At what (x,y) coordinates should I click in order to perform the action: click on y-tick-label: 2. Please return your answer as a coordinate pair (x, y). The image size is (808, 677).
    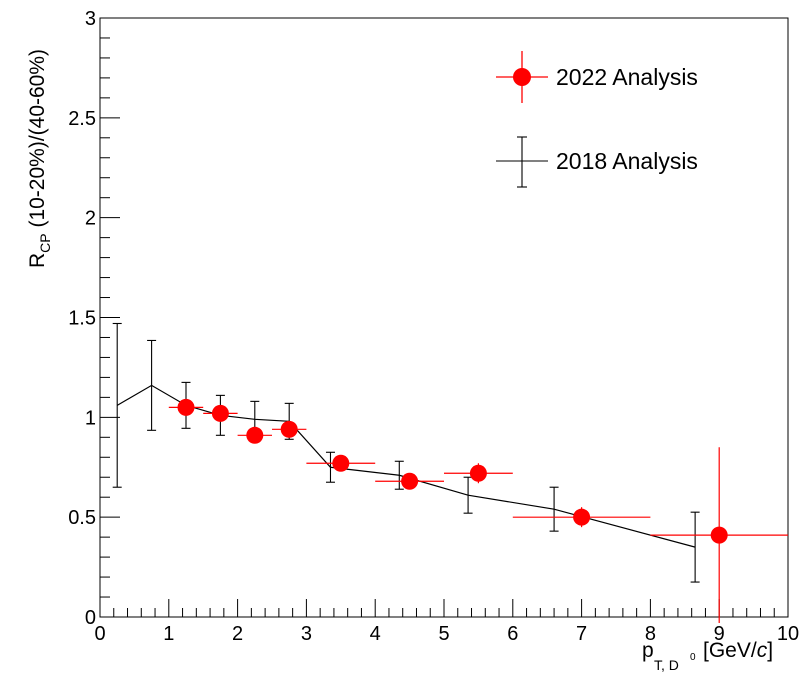
    Looking at the image, I should click on (90, 219).